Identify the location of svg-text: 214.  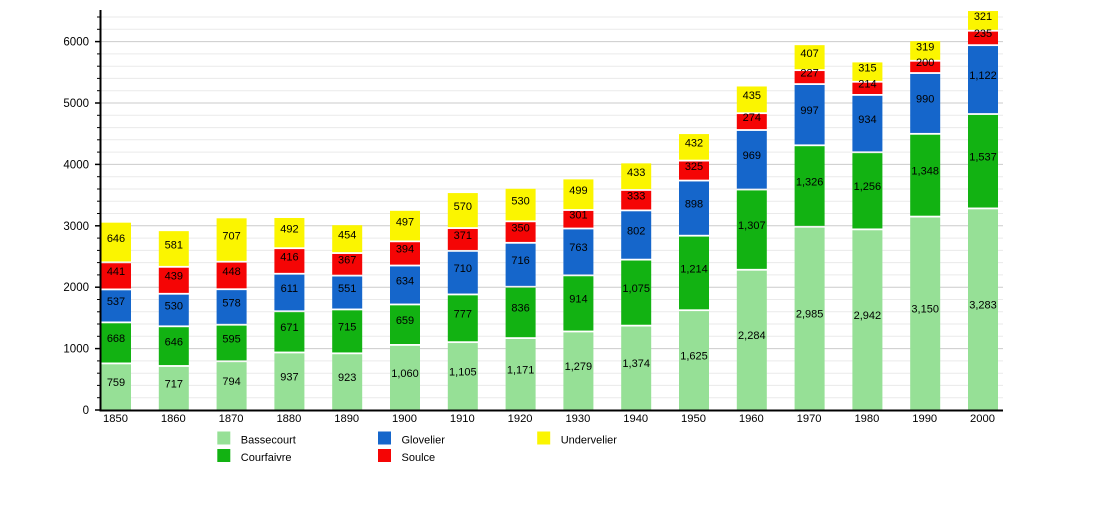
(867, 85).